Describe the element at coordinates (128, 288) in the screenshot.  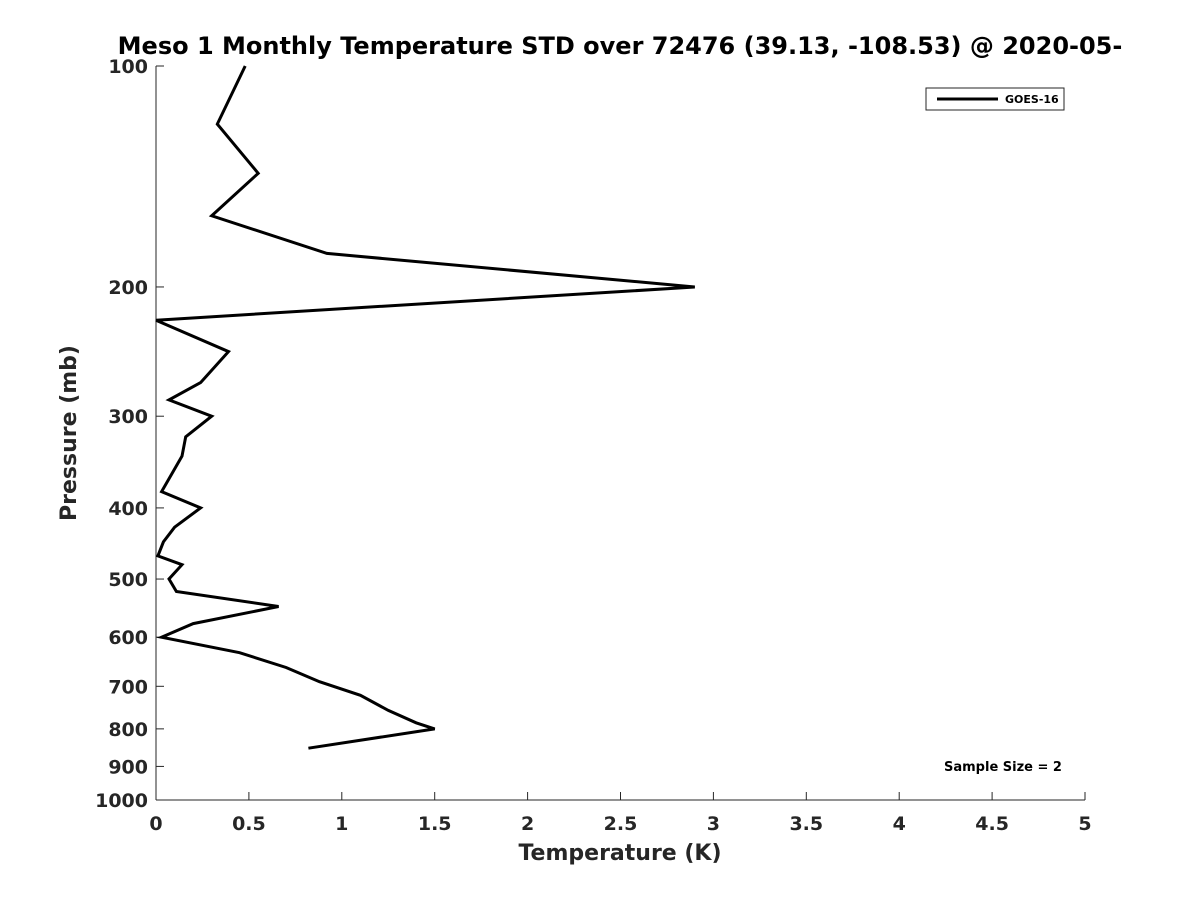
I see `y-tick-label: 200` at that location.